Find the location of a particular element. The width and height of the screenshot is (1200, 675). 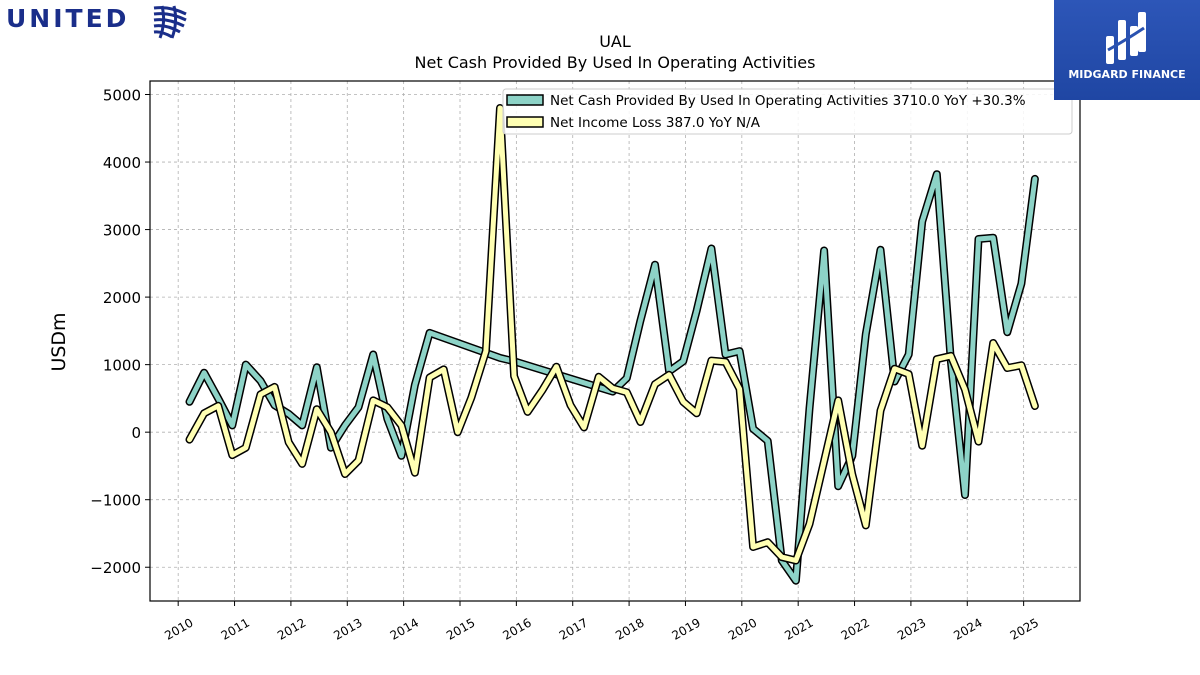

x-tick-label: 2023 is located at coordinates (911, 628).